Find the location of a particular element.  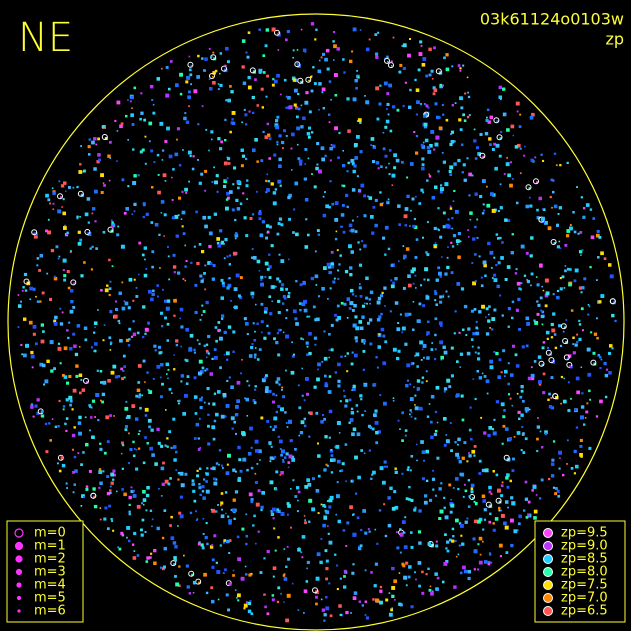

magnitude-label: m=0 is located at coordinates (50, 533).